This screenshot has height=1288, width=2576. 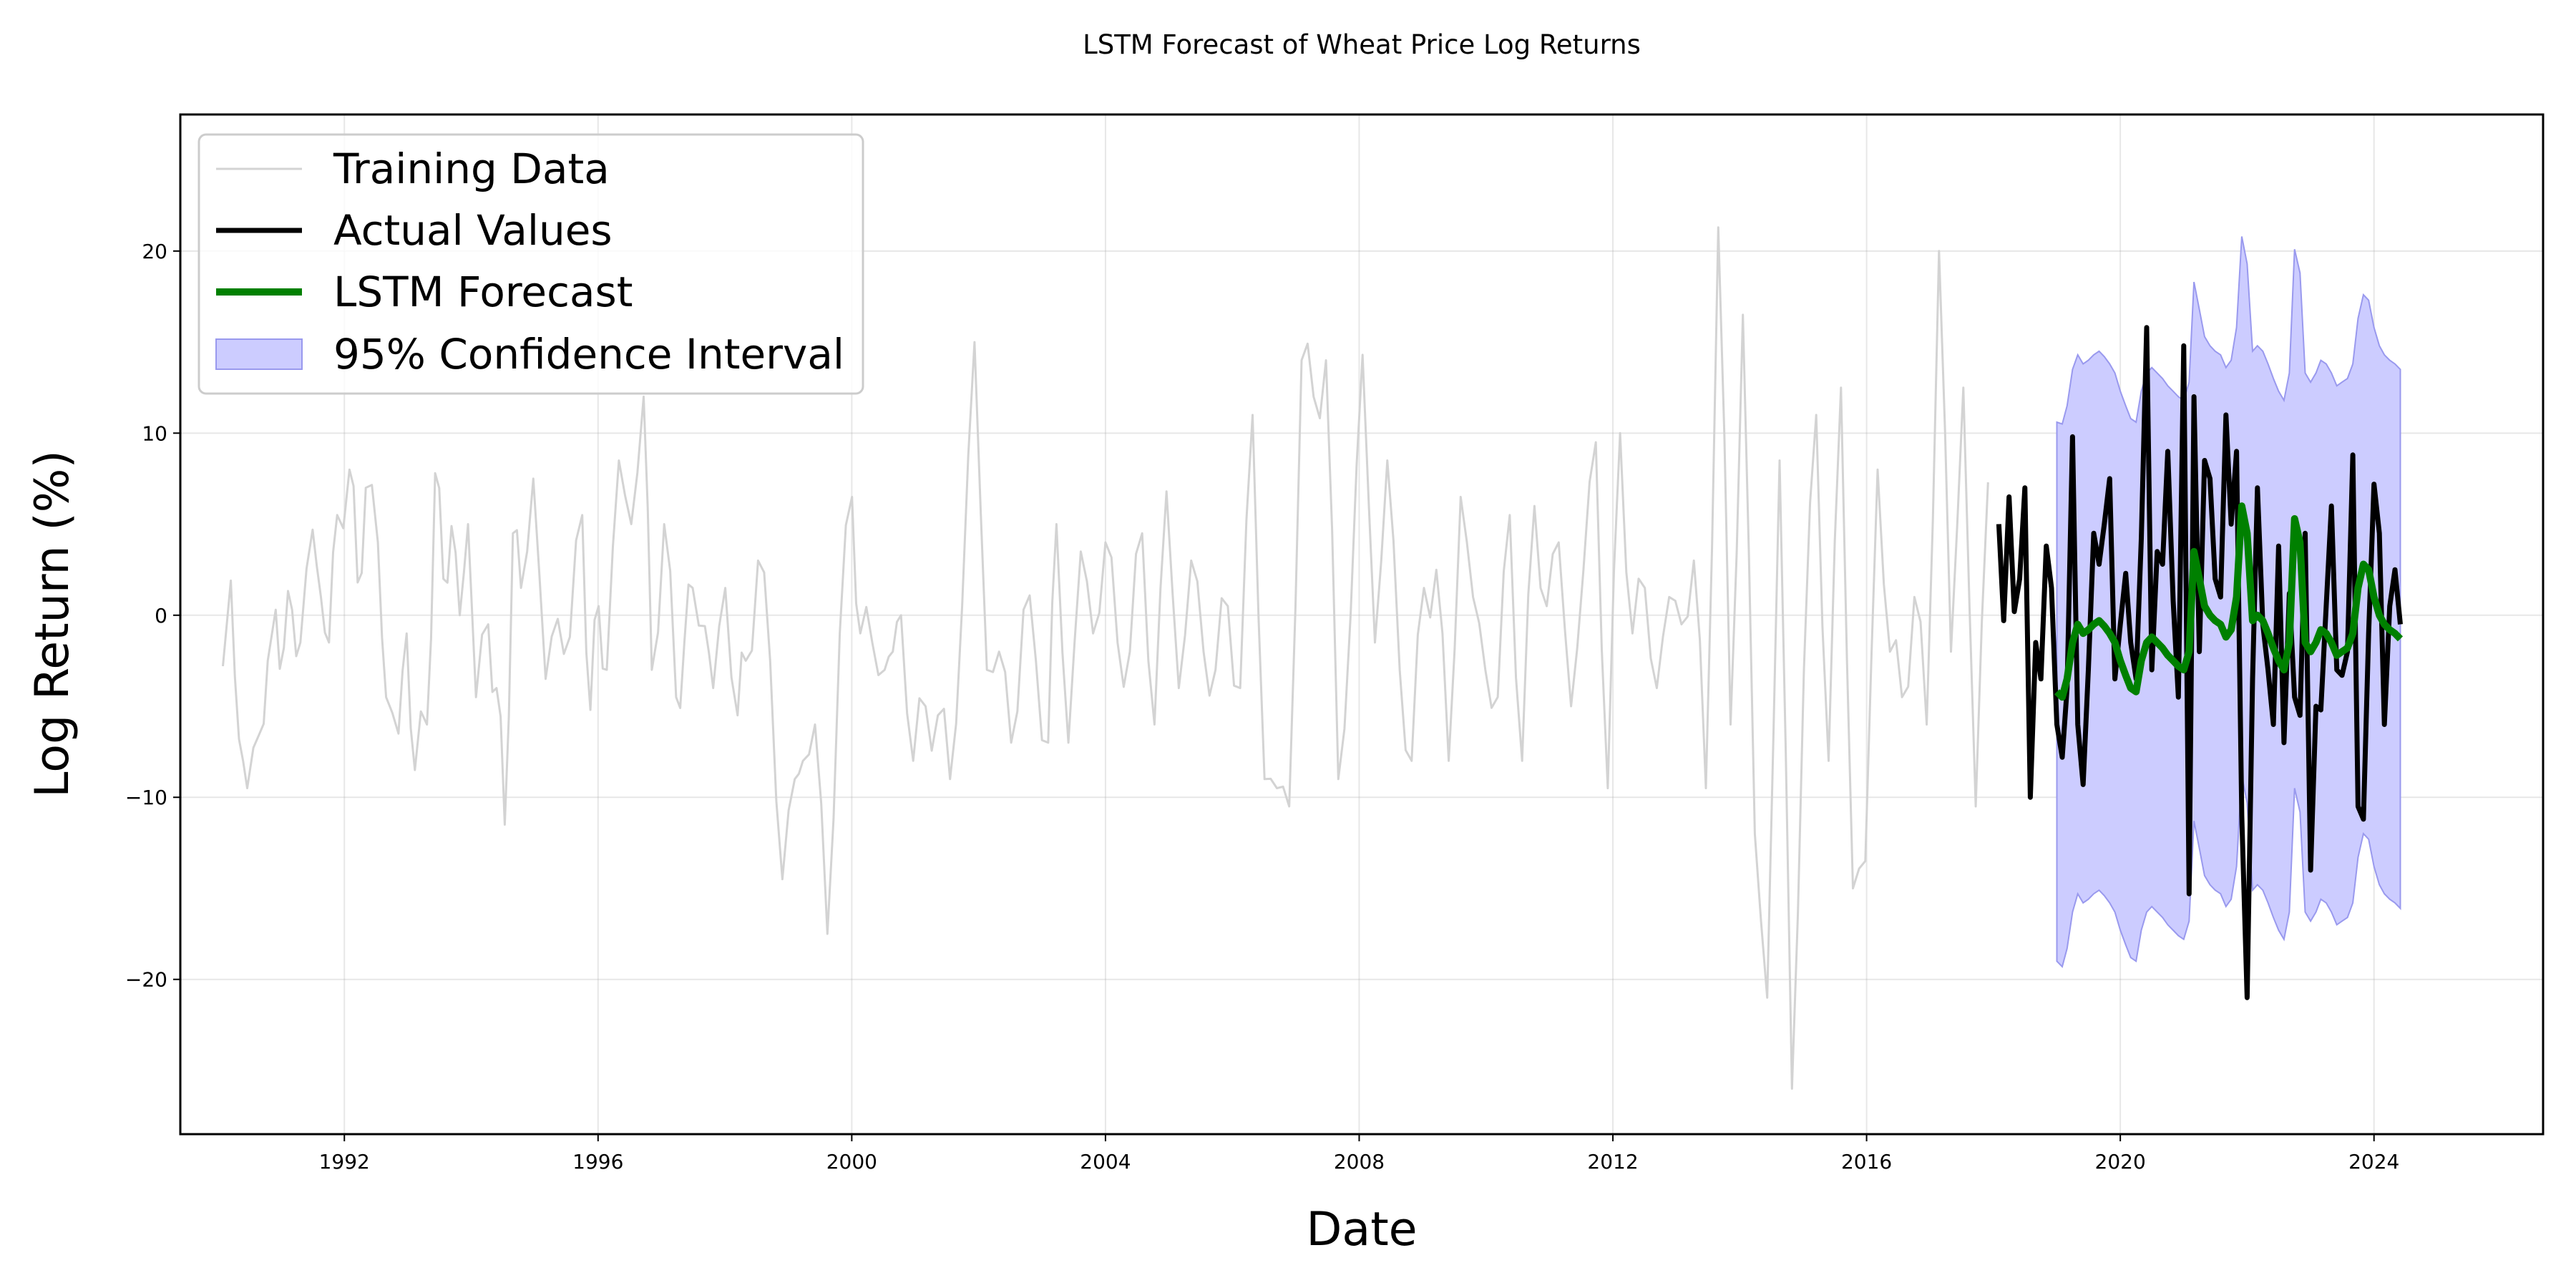 What do you see at coordinates (161, 616) in the screenshot?
I see `y-tick-label: 0` at bounding box center [161, 616].